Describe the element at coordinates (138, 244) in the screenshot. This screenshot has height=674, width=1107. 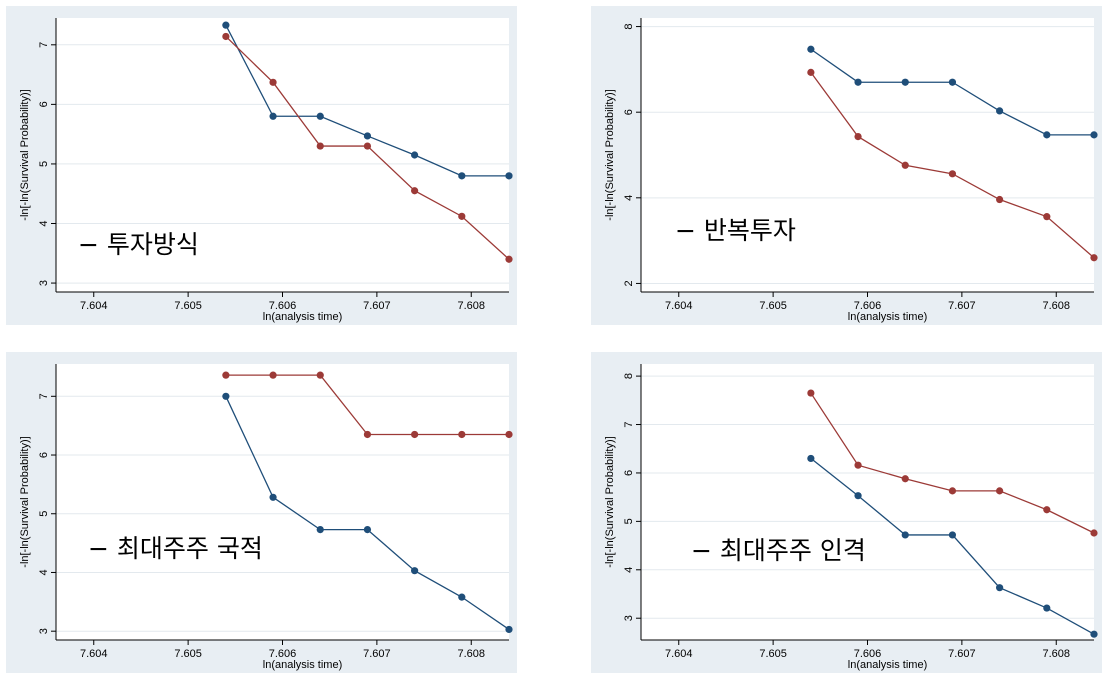
I see `chart-caption: − 투자방식` at that location.